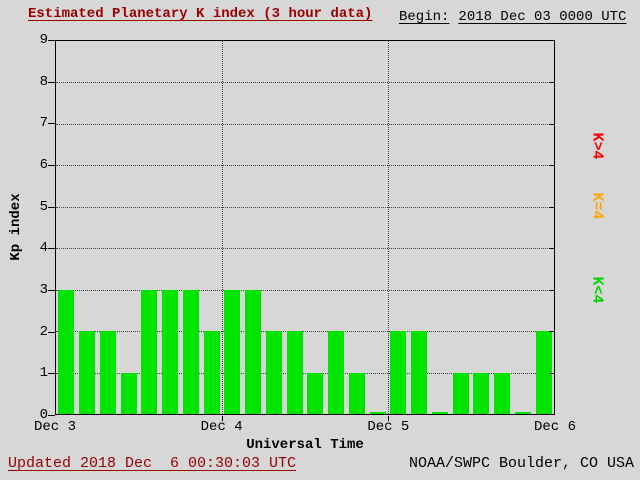 The image size is (640, 480). I want to click on begin-label: Begin:, so click(424, 17).